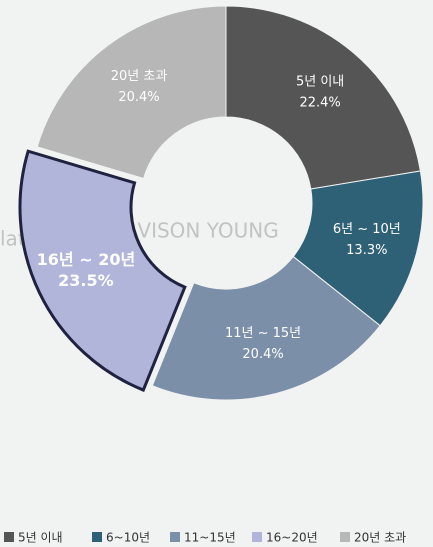  I want to click on segment-label: 20년 초과, so click(139, 76).